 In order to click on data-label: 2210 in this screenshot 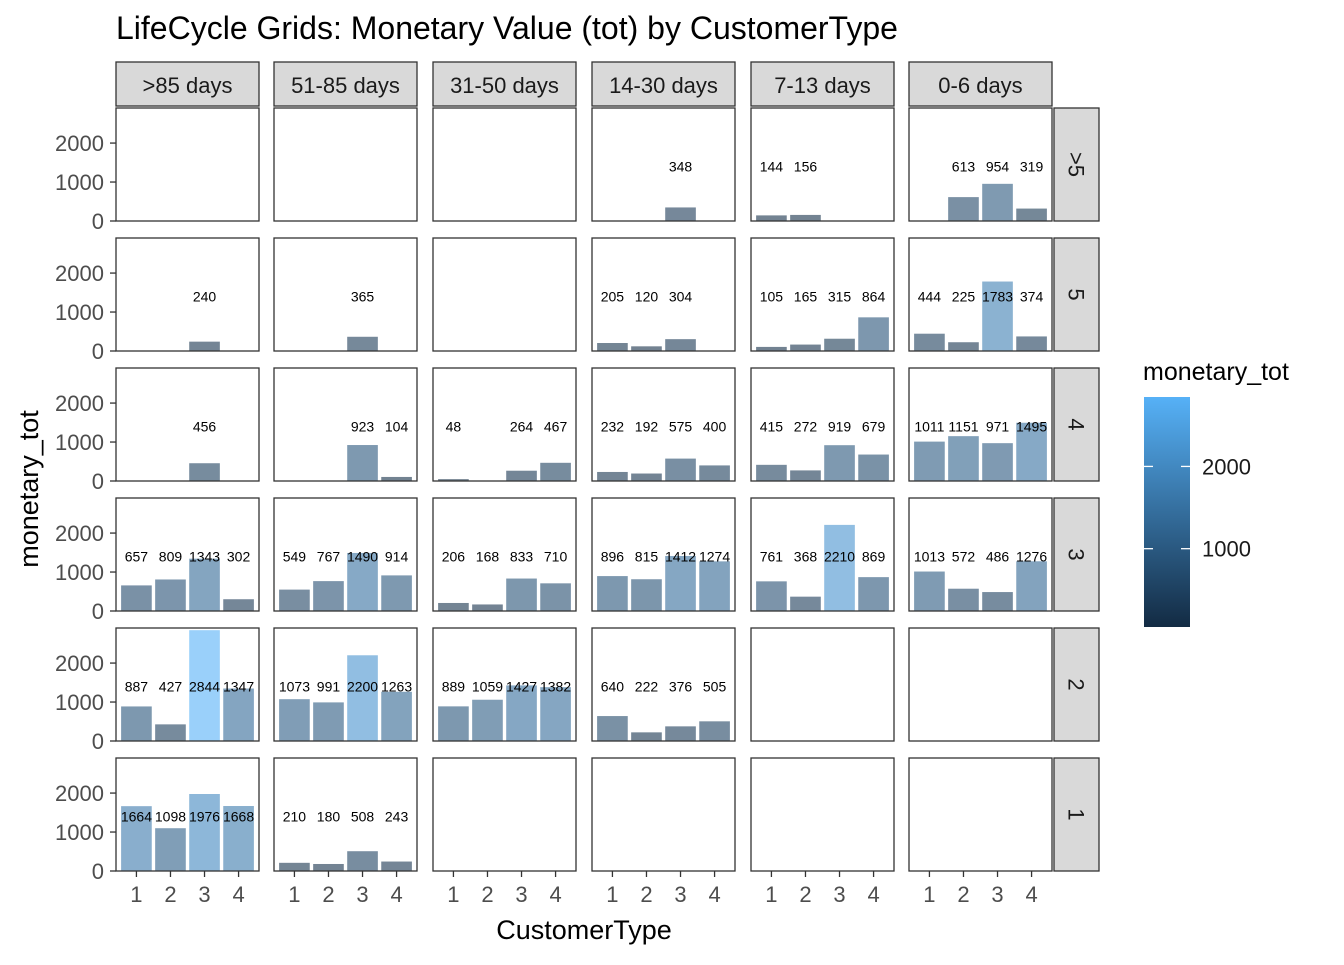, I will do `click(839, 556)`.